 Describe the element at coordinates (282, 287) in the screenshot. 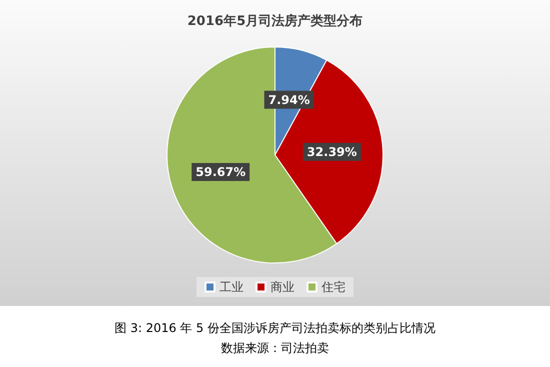

I see `legend-label: 商业` at that location.